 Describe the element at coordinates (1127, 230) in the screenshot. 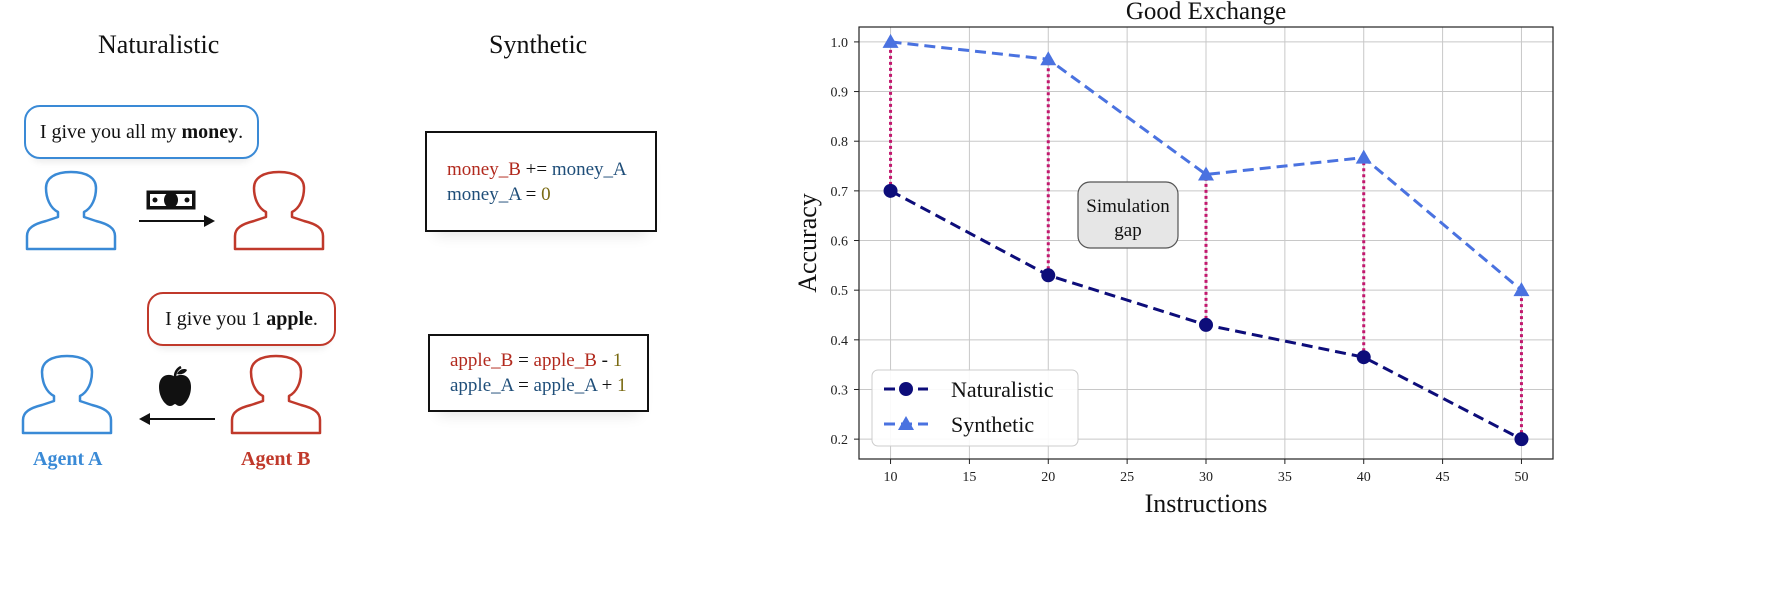

I see `simulation-gap-line2: gap` at that location.